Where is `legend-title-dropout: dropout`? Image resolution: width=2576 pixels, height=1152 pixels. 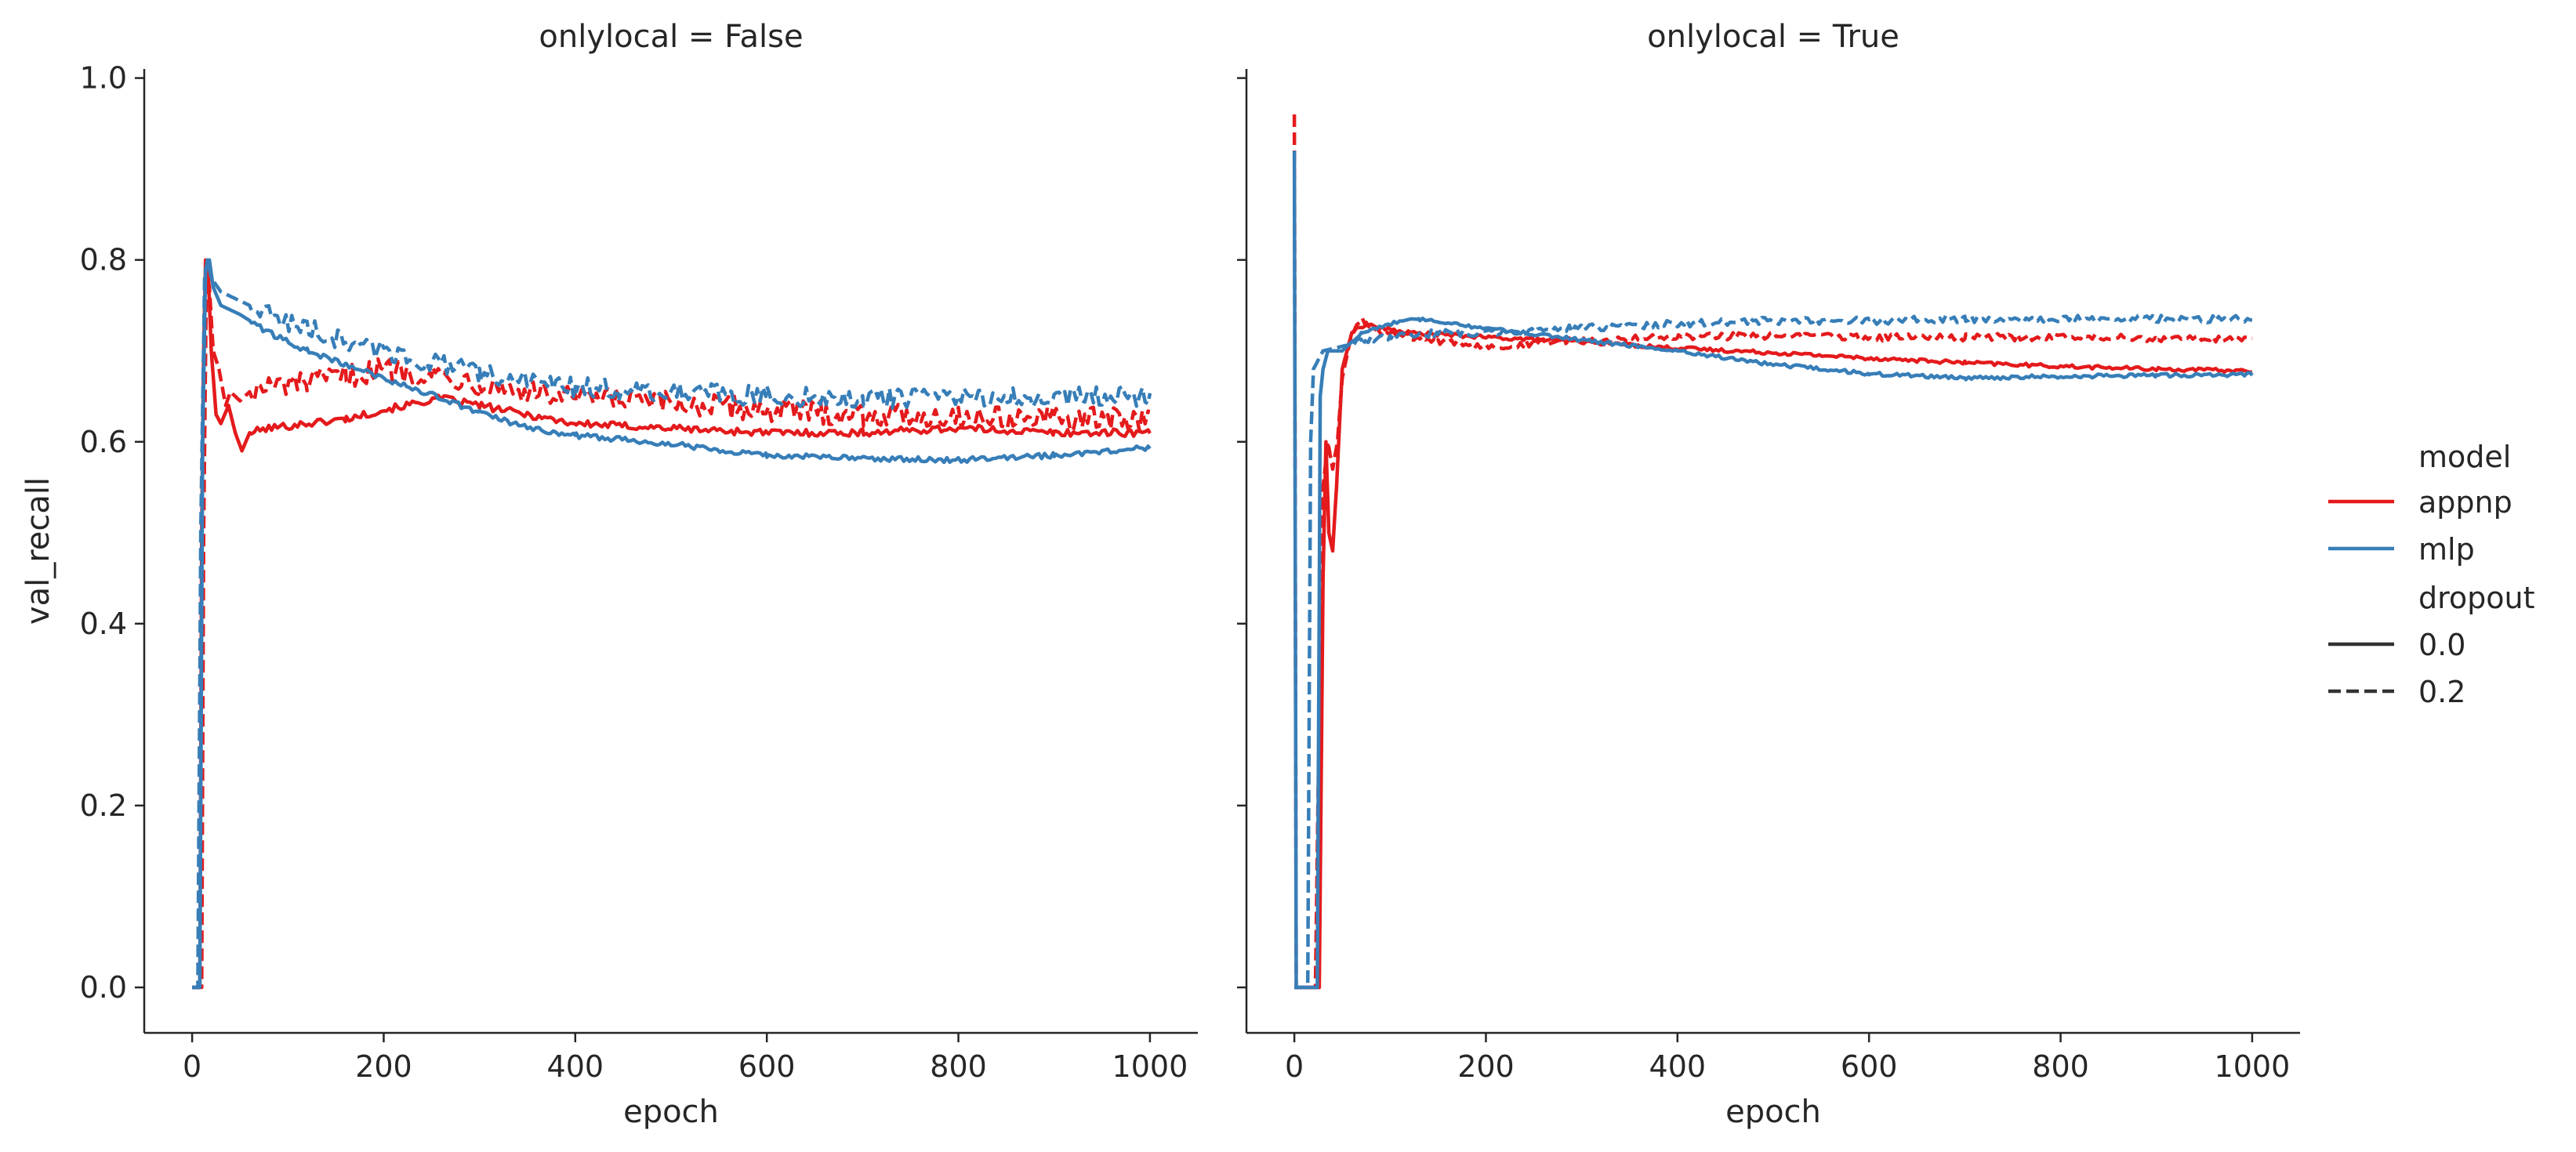 legend-title-dropout: dropout is located at coordinates (2477, 598).